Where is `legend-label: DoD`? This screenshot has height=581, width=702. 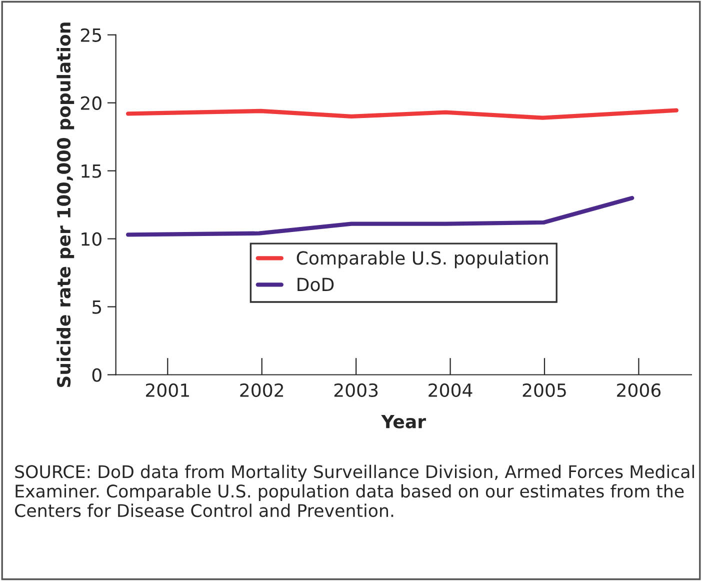
legend-label: DoD is located at coordinates (316, 285).